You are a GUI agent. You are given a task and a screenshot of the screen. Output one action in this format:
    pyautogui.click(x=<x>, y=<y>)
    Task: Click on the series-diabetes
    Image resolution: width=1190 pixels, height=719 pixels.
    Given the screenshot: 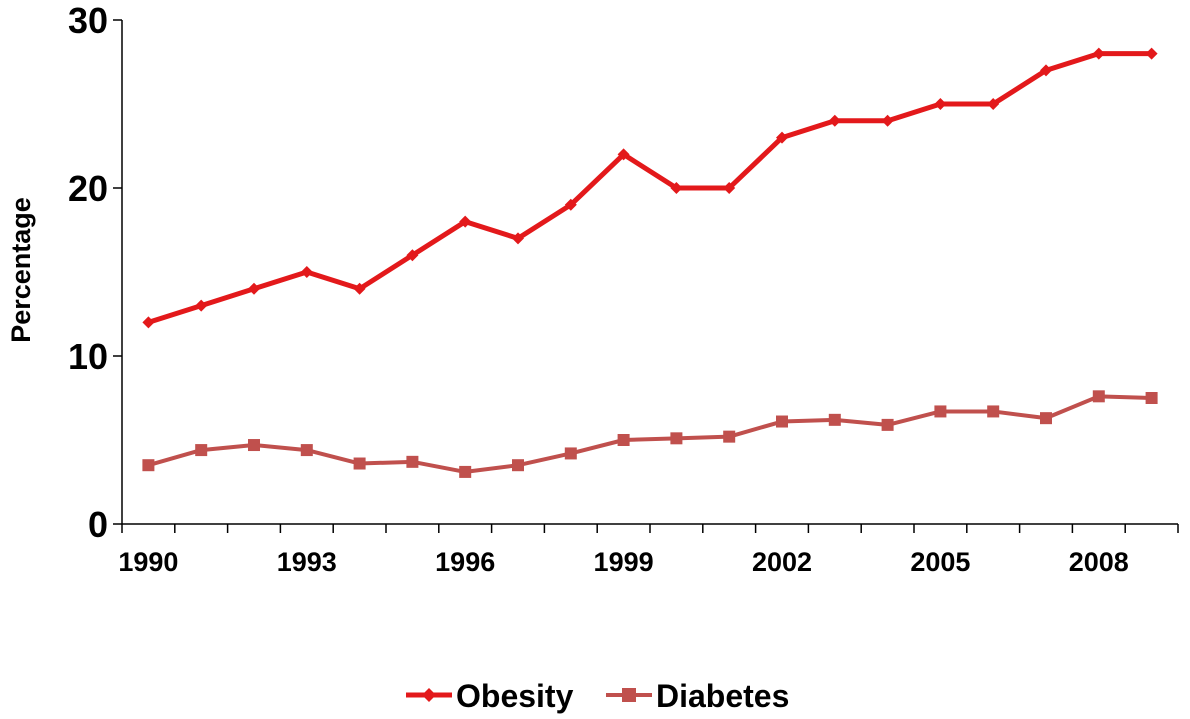 What is the action you would take?
    pyautogui.click(x=650, y=434)
    